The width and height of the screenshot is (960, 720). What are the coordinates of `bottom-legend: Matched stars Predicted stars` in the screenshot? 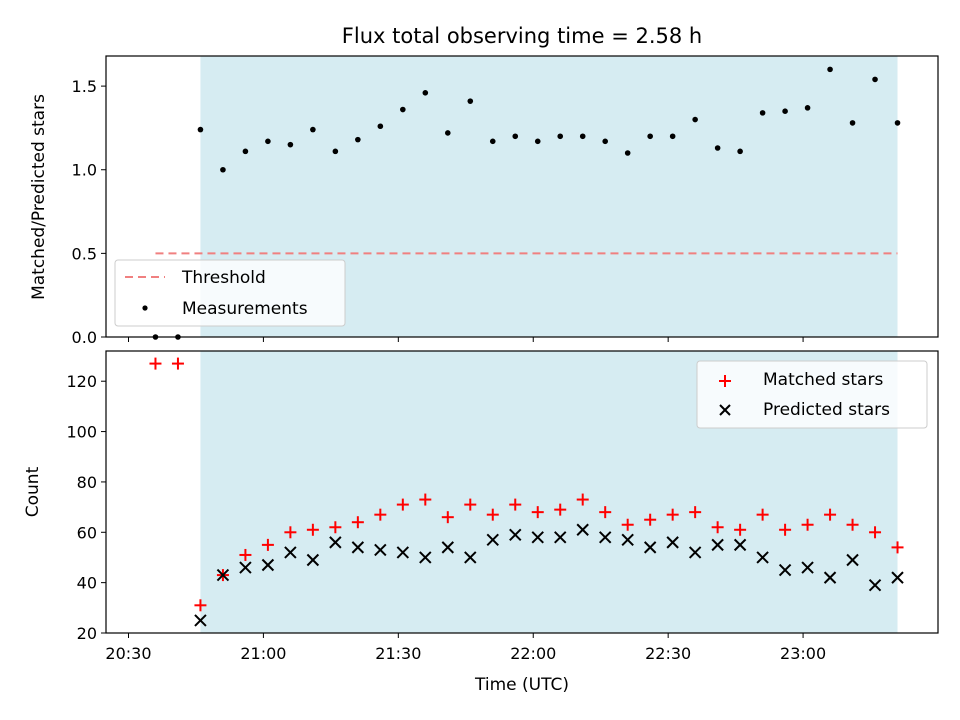 It's located at (812, 394).